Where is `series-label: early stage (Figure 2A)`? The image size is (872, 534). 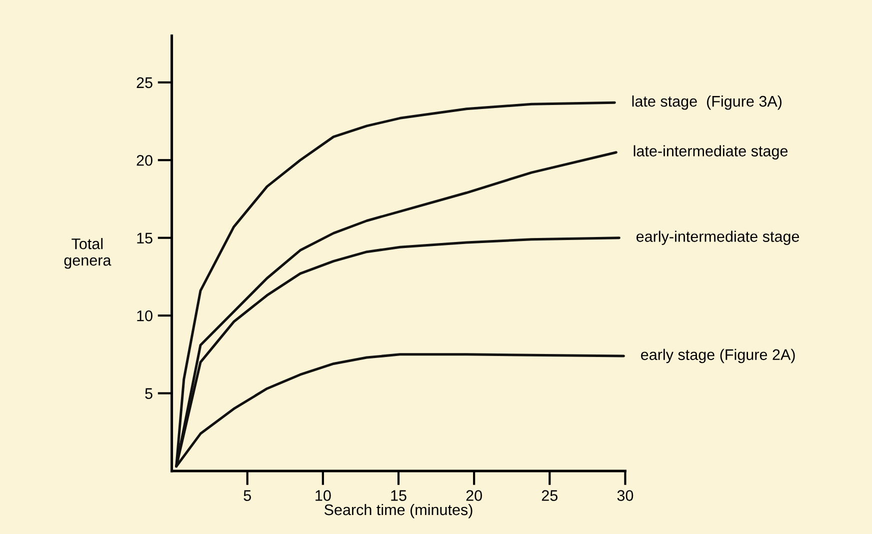 series-label: early stage (Figure 2A) is located at coordinates (718, 356).